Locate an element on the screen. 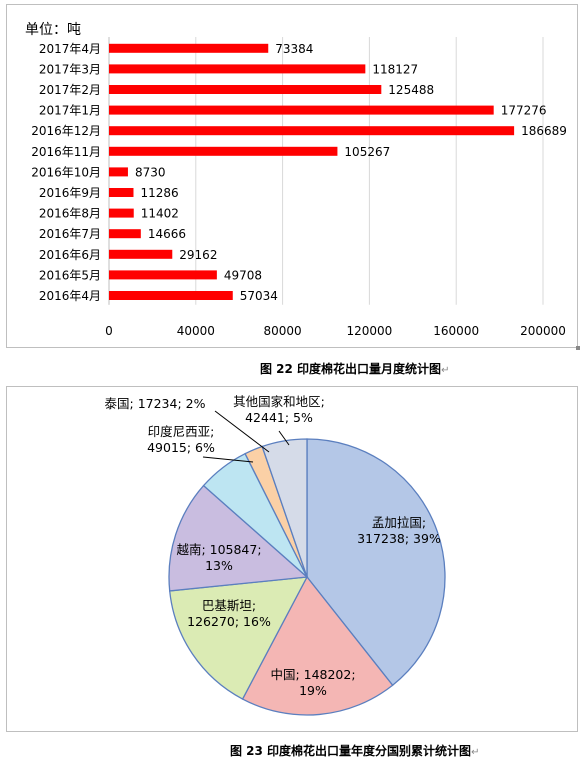  category-label: 2016年9月 is located at coordinates (70, 193).